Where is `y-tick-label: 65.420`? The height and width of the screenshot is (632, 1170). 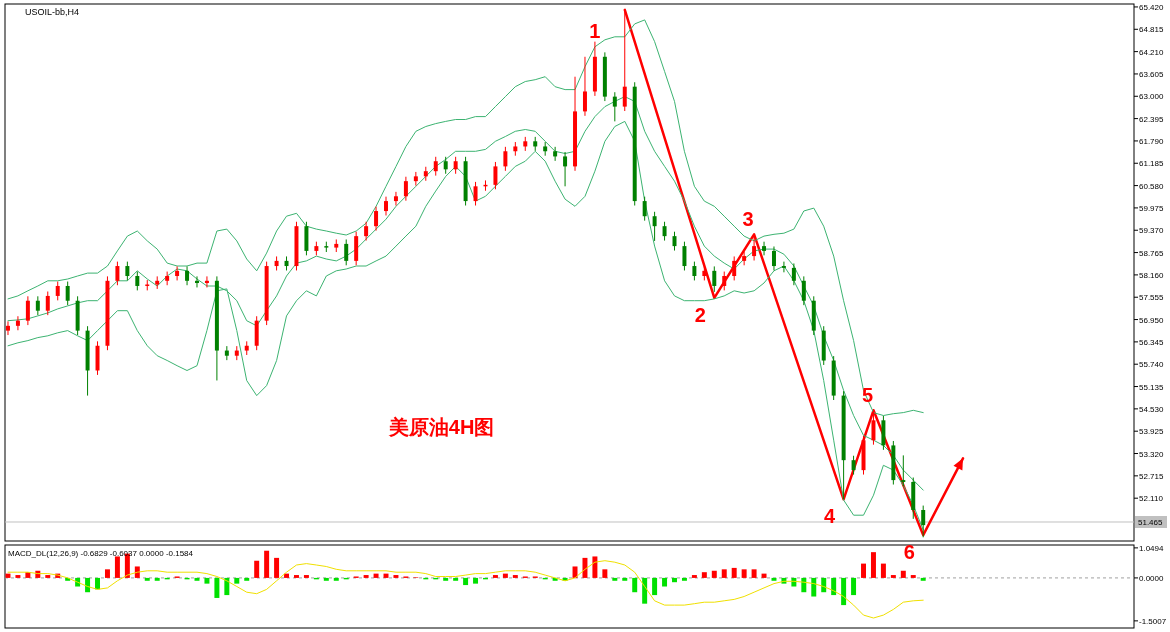 y-tick-label: 65.420 is located at coordinates (1152, 7).